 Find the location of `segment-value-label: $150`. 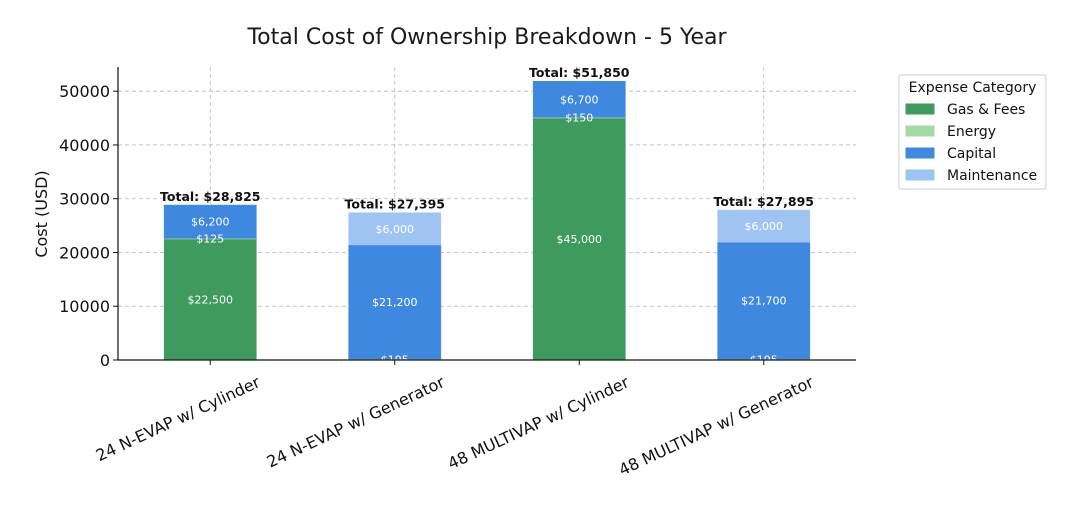

segment-value-label: $150 is located at coordinates (579, 118).